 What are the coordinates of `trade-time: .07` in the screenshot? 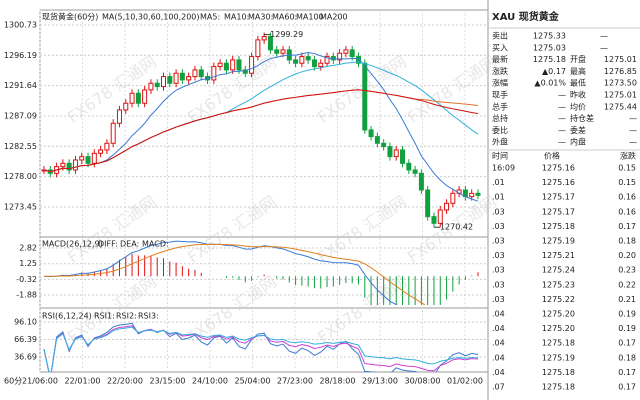 It's located at (498, 387).